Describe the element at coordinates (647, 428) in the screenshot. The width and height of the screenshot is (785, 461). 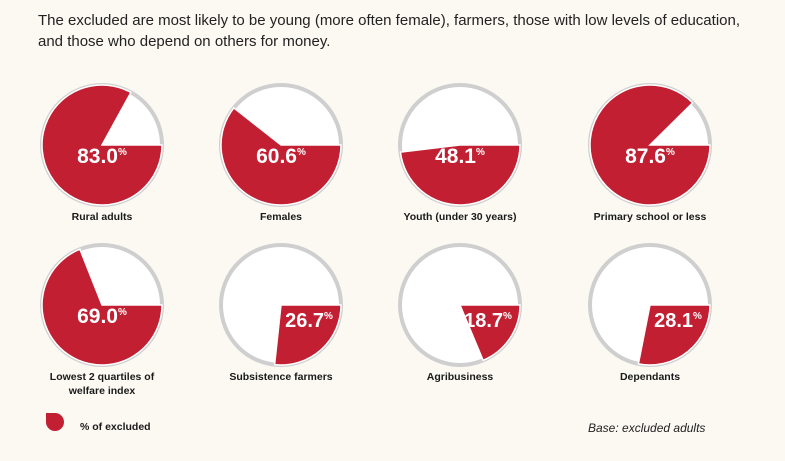
I see `base-note: Base: excluded adults` at that location.